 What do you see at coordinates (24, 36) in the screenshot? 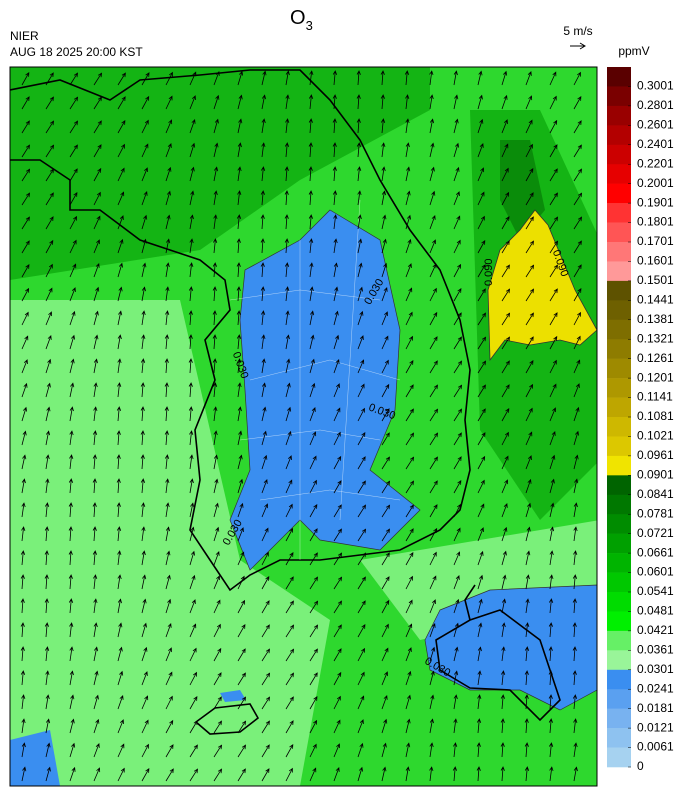
I see `agency: NIER` at bounding box center [24, 36].